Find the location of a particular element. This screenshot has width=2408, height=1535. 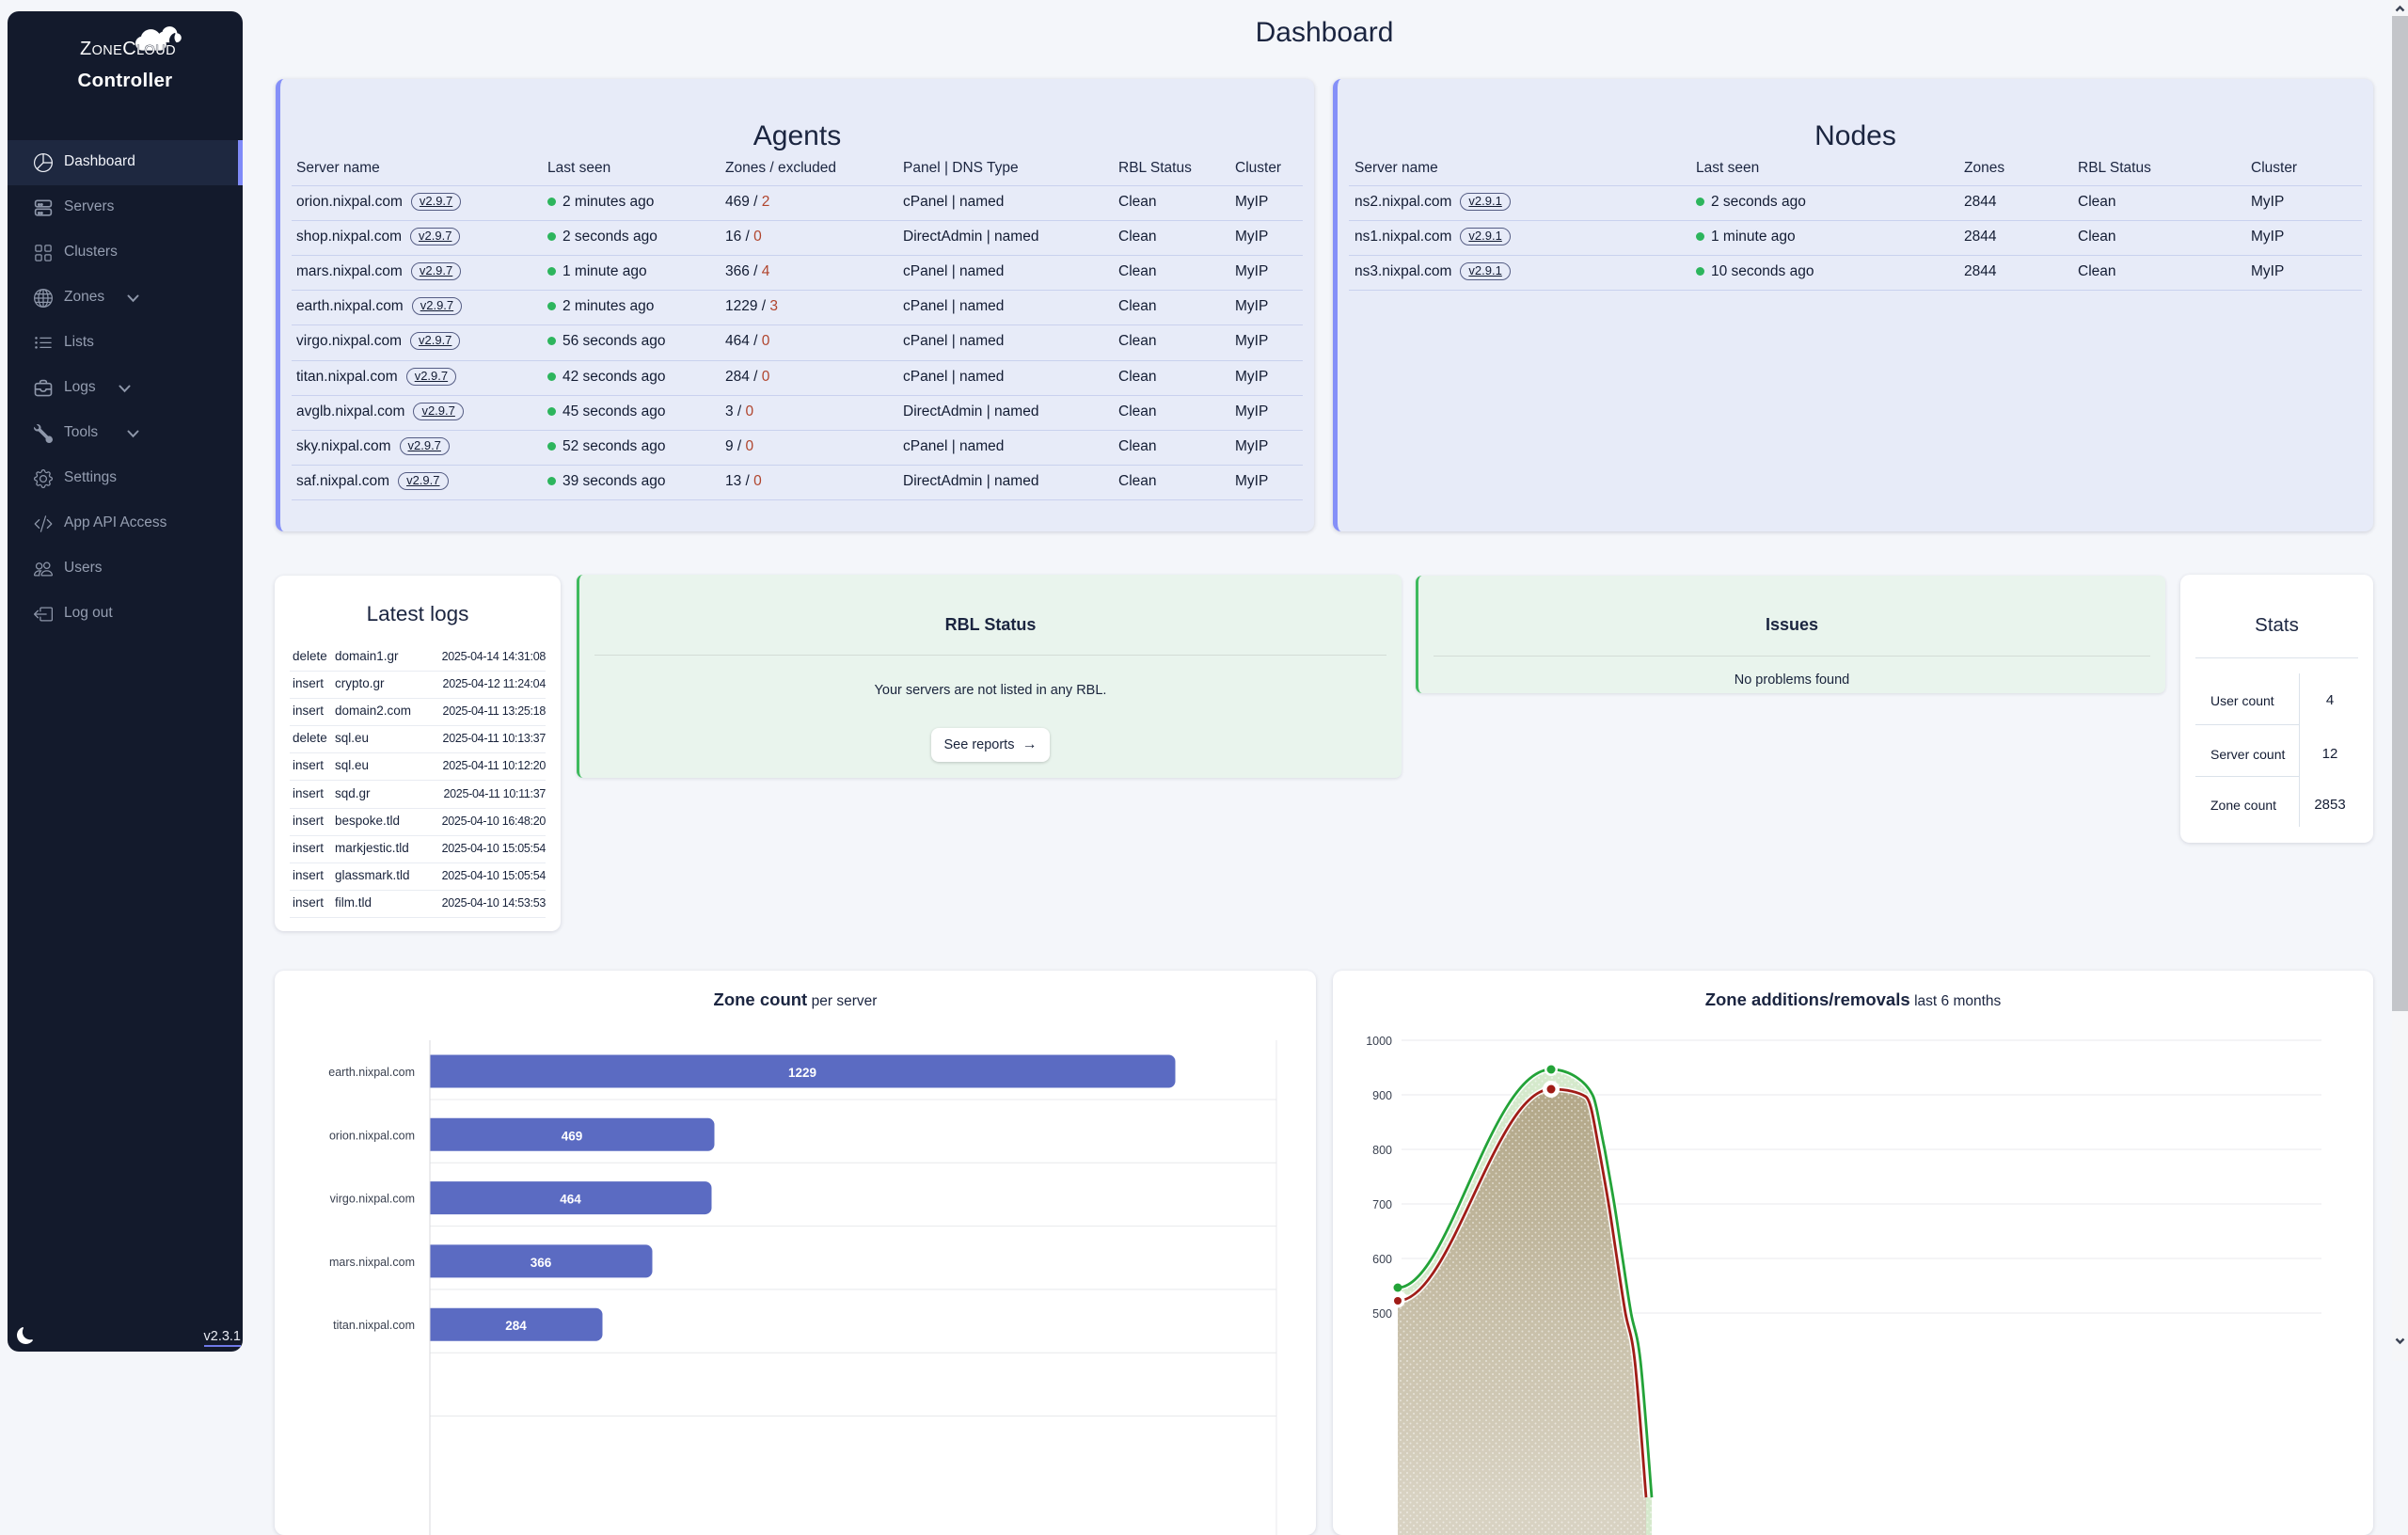

svg-text: 500 is located at coordinates (1382, 1314).